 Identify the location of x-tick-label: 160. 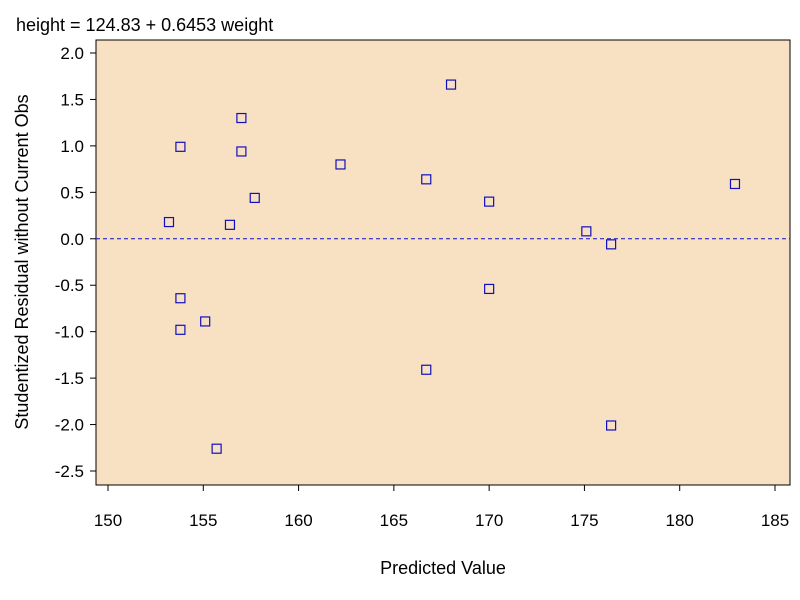
(298, 520).